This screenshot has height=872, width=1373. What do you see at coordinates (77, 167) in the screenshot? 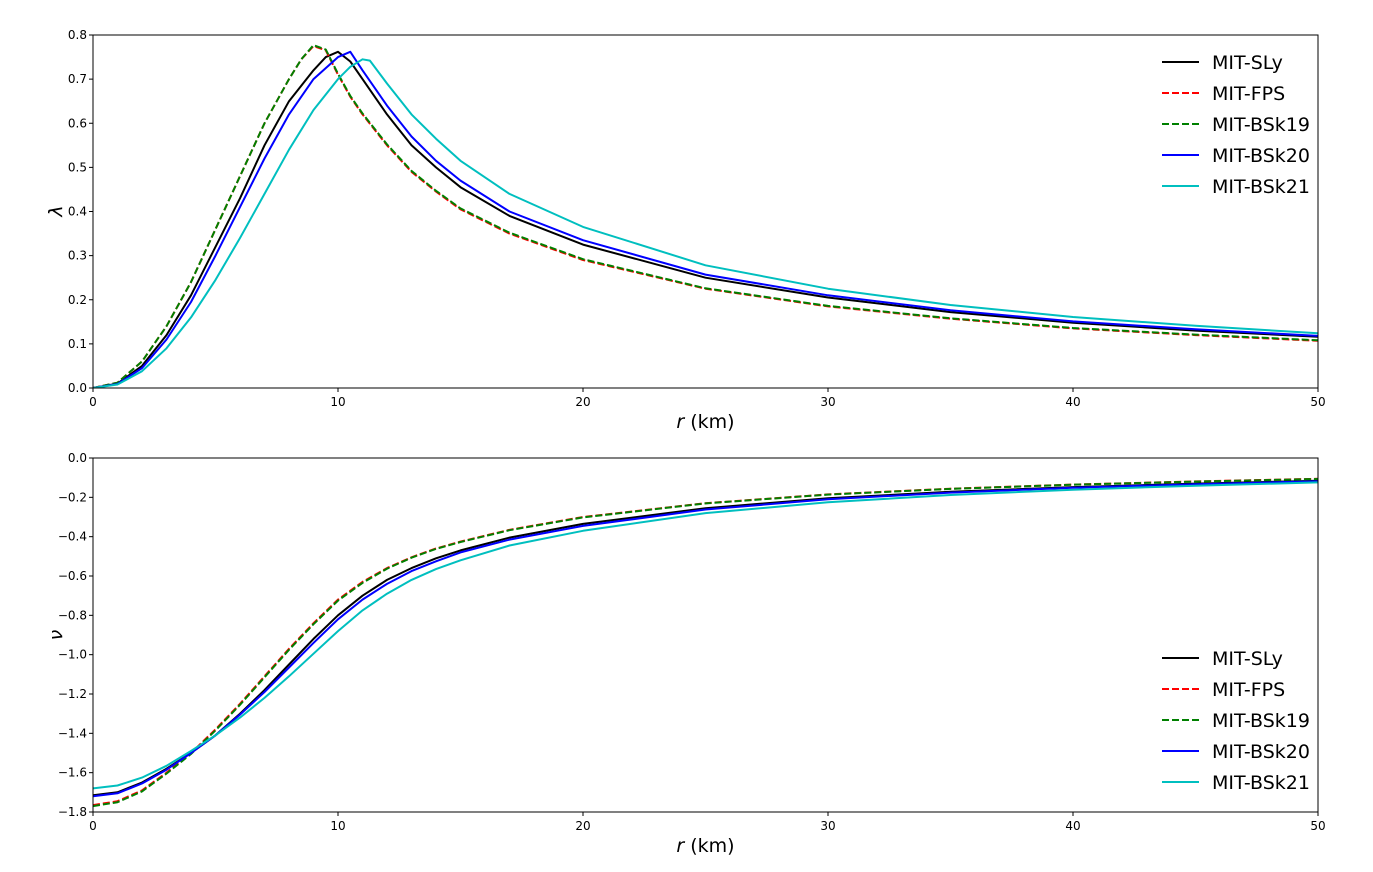
I see `y-tick-label: 0.5` at bounding box center [77, 167].